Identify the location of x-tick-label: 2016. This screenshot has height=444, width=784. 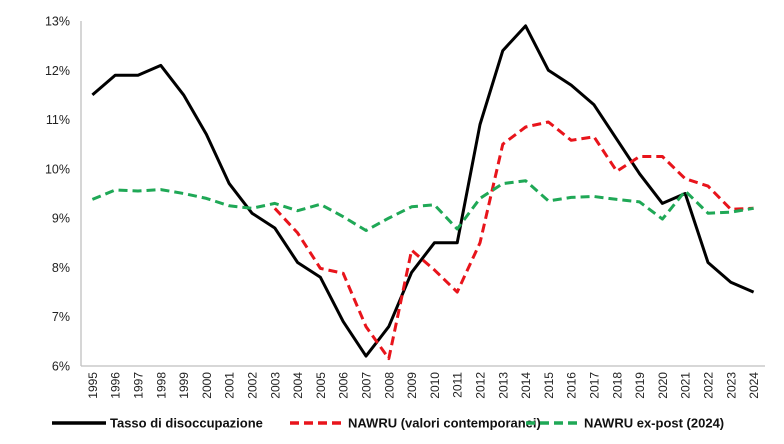
(572, 385).